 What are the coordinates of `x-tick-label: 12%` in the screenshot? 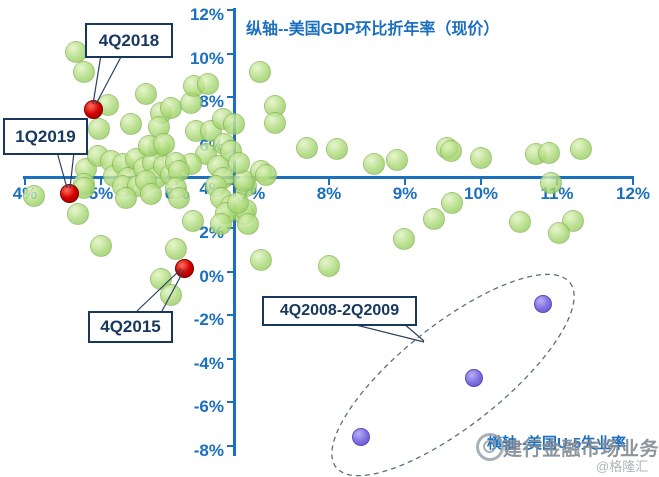 It's located at (633, 193).